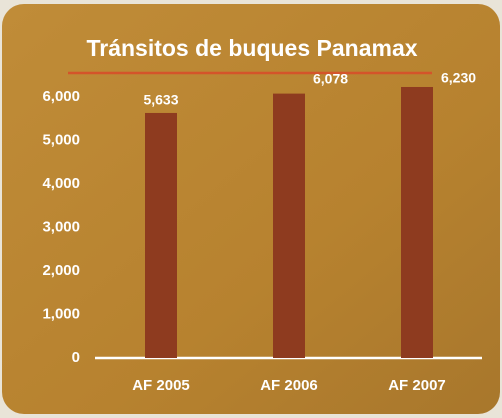  What do you see at coordinates (61, 183) in the screenshot?
I see `y-tick-label: 4,000` at bounding box center [61, 183].